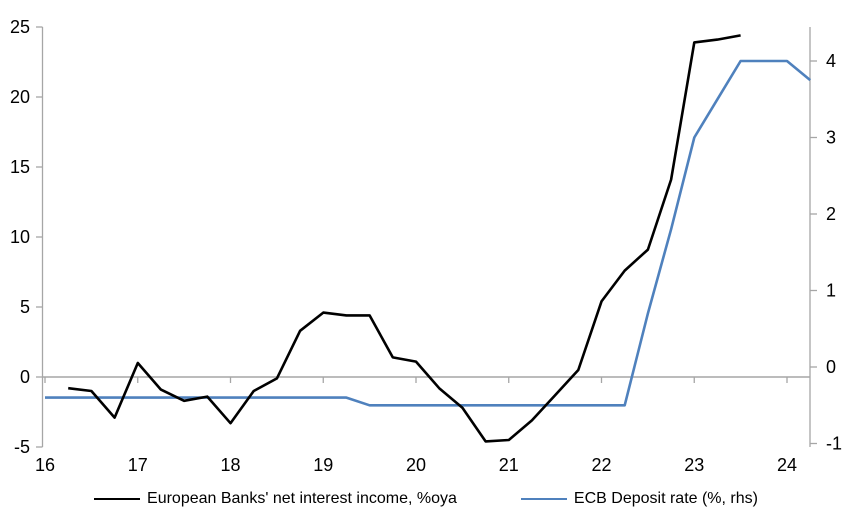  I want to click on legend-label-ecb: ECB Deposit rate (%, rhs), so click(665, 498).